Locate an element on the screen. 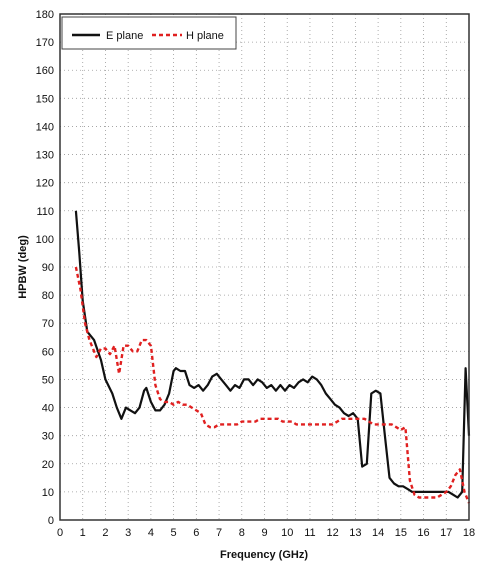 This screenshot has width=486, height=573. y-axis-label: HPBW (deg) is located at coordinates (23, 267).